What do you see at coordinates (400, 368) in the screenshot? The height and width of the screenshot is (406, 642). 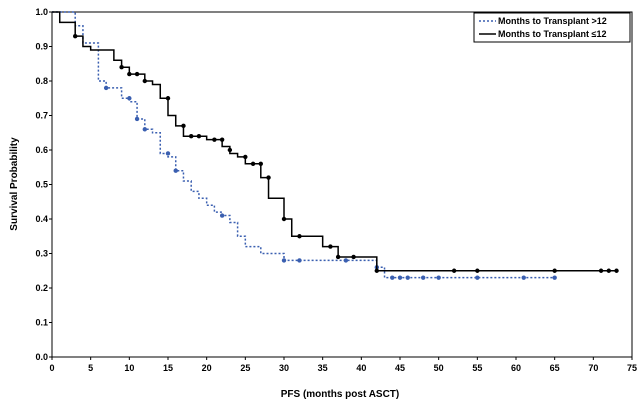 I see `x-tick-label: 45` at bounding box center [400, 368].